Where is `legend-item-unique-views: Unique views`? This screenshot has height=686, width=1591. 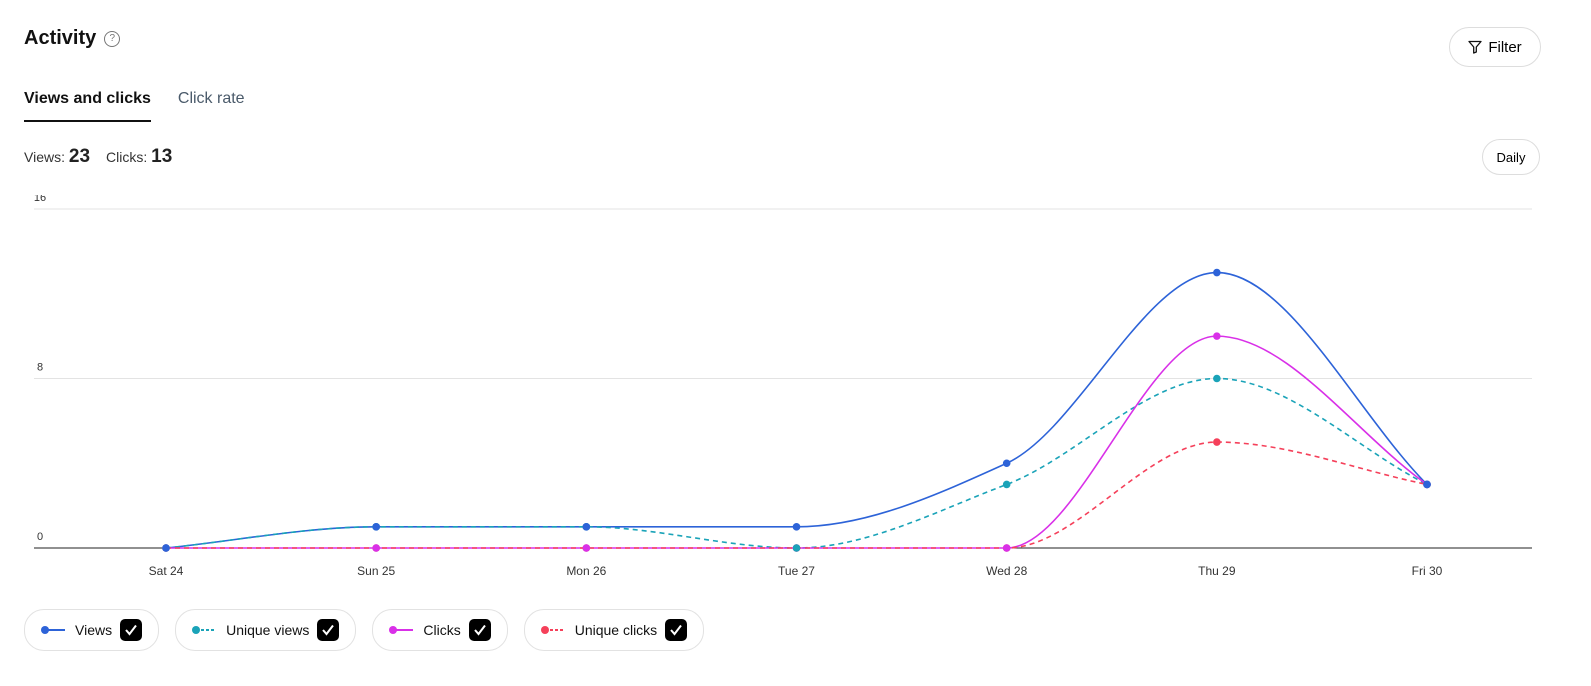
legend-item-unique-views: Unique views is located at coordinates (266, 630).